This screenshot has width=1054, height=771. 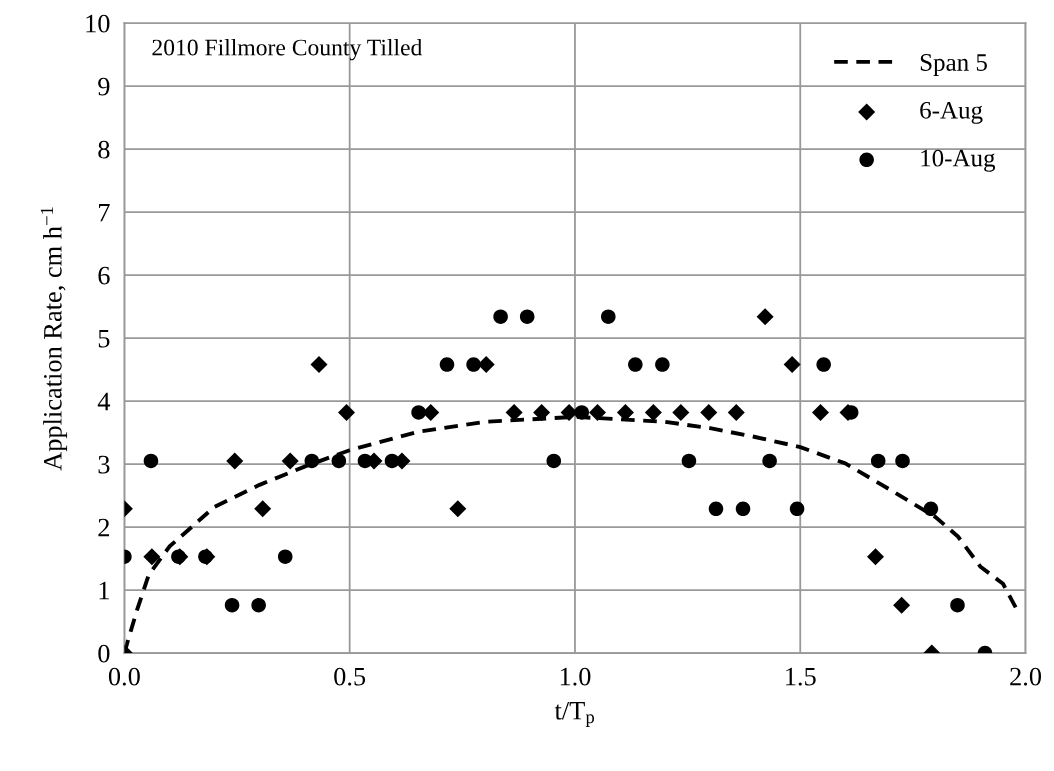 What do you see at coordinates (287, 49) in the screenshot?
I see `annotation: 2010 Fillmore County Tilled` at bounding box center [287, 49].